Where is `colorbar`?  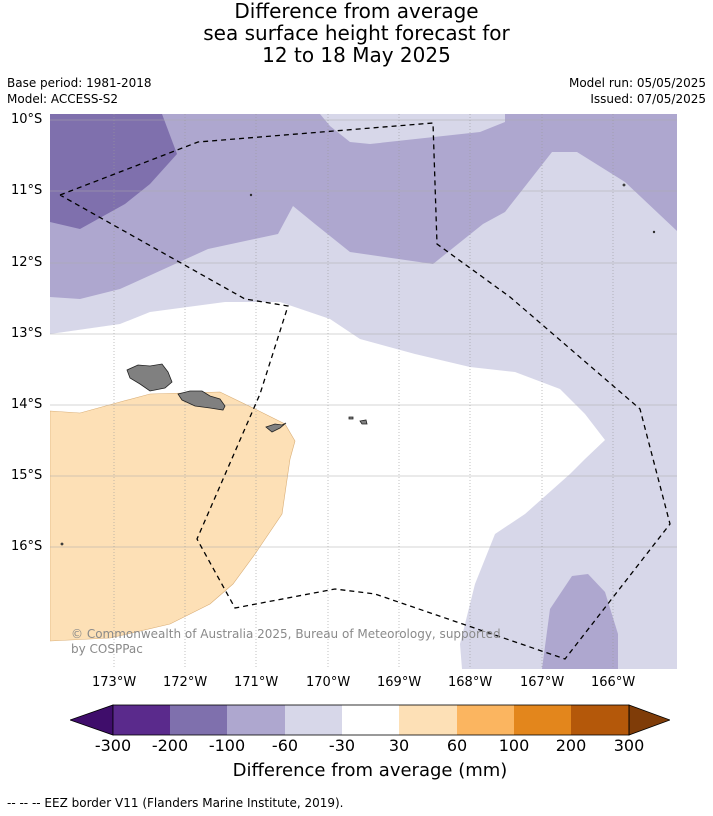
colorbar is located at coordinates (370, 720).